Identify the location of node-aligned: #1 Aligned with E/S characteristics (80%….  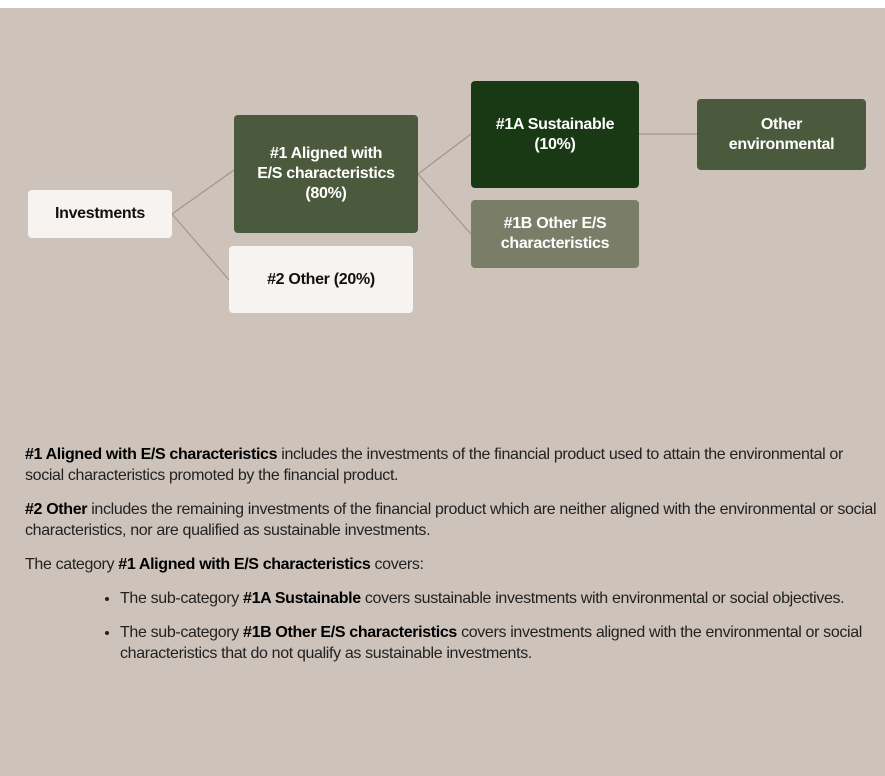
(326, 174).